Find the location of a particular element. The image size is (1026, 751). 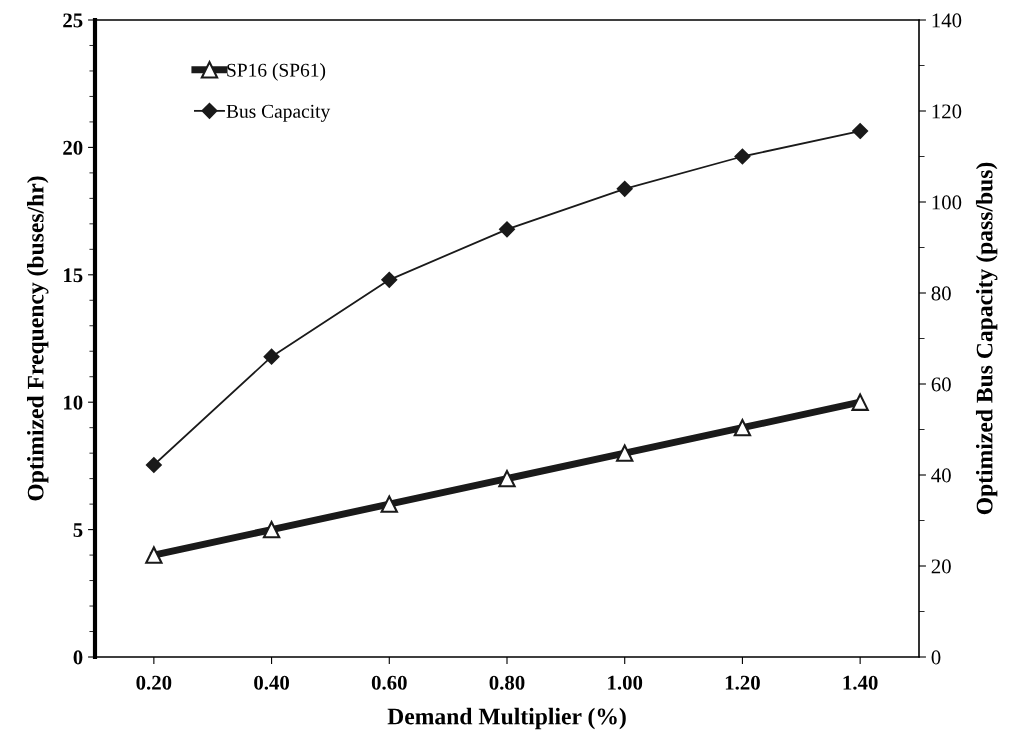

x-tick-label: 1.00 is located at coordinates (625, 682).